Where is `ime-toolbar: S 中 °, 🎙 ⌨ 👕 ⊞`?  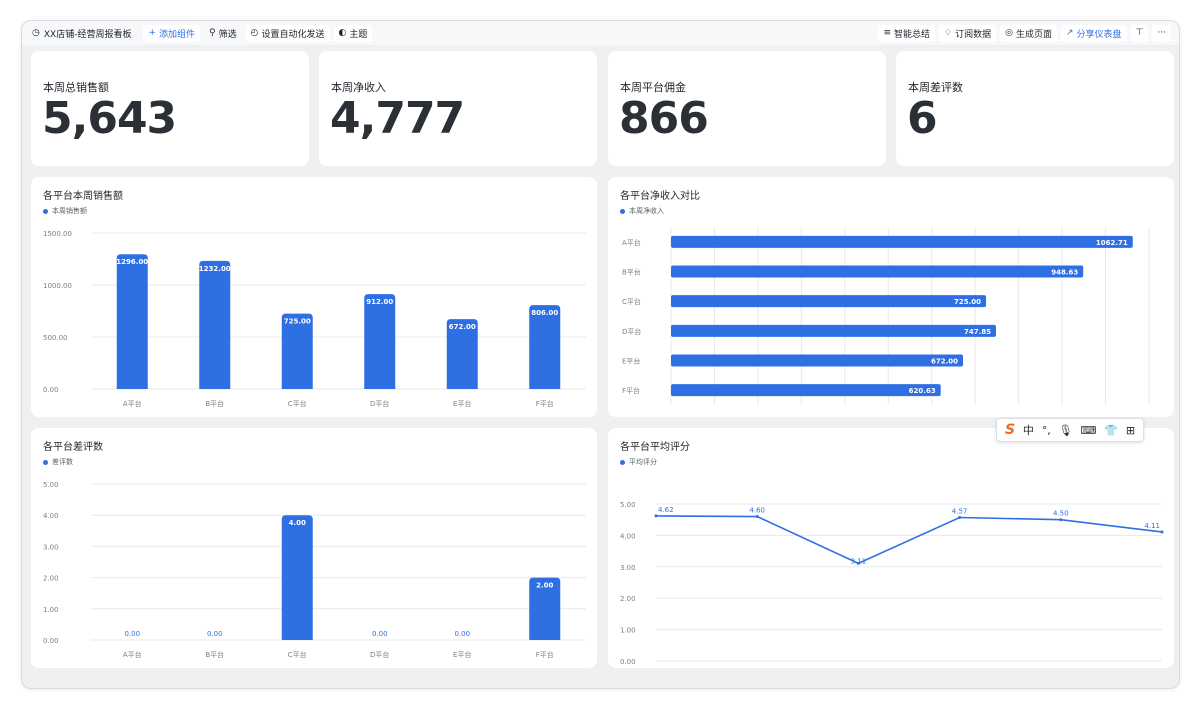 ime-toolbar: S 中 °, 🎙 ⌨ 👕 ⊞ is located at coordinates (1070, 430).